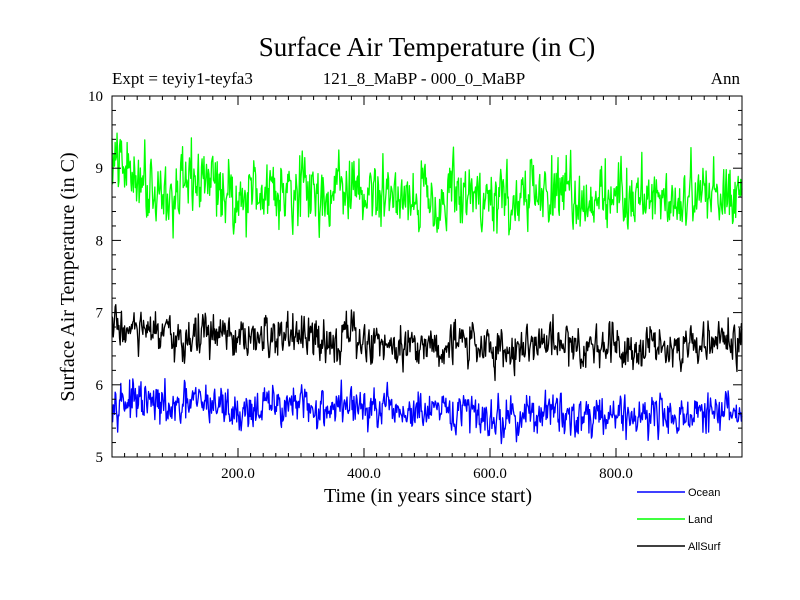 Image resolution: width=800 pixels, height=600 pixels. Describe the element at coordinates (616, 474) in the screenshot. I see `x-tick-label: 800.0` at that location.